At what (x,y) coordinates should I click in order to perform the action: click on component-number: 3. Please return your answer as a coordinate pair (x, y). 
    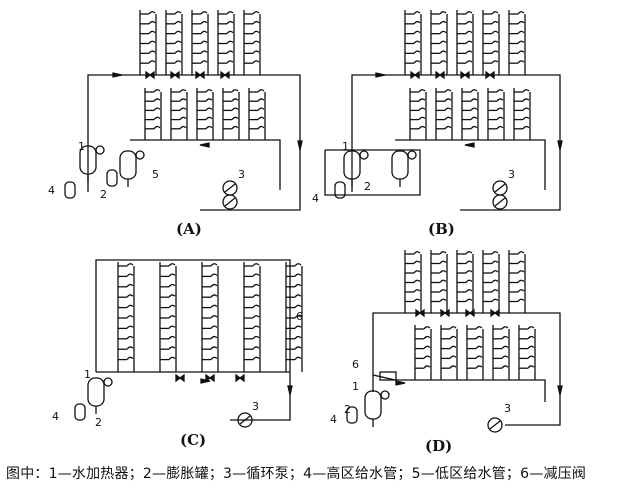
    Looking at the image, I should click on (507, 408).